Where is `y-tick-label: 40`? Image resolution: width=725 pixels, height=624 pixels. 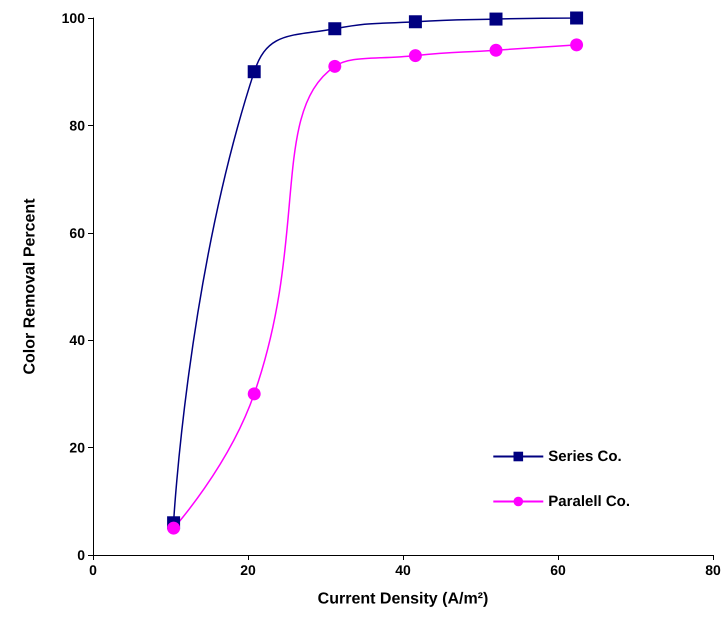 y-tick-label: 40 is located at coordinates (77, 340).